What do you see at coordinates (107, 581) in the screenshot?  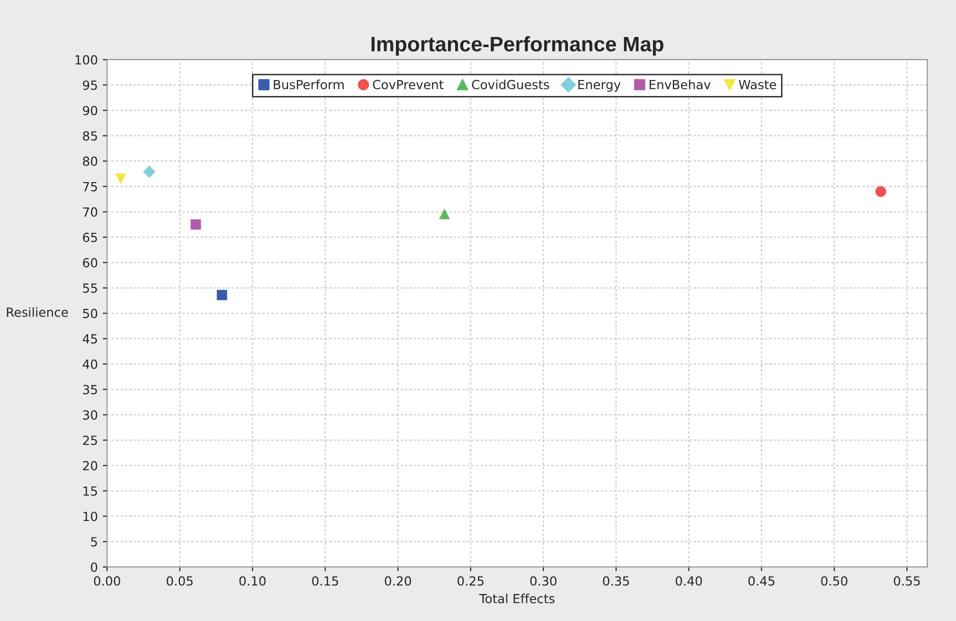 I see `x-tick-label: 0.00` at bounding box center [107, 581].